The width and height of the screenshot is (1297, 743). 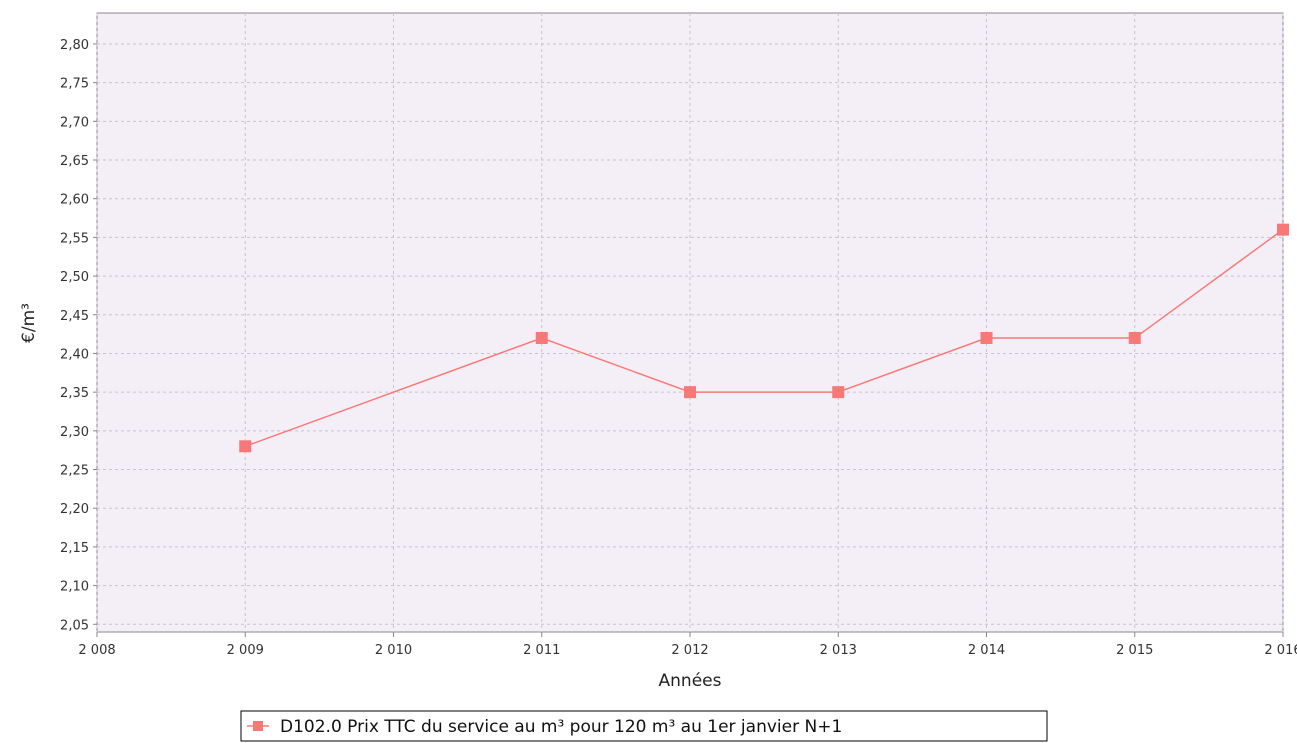 What do you see at coordinates (838, 650) in the screenshot?
I see `x-tick-label: 2 013` at bounding box center [838, 650].